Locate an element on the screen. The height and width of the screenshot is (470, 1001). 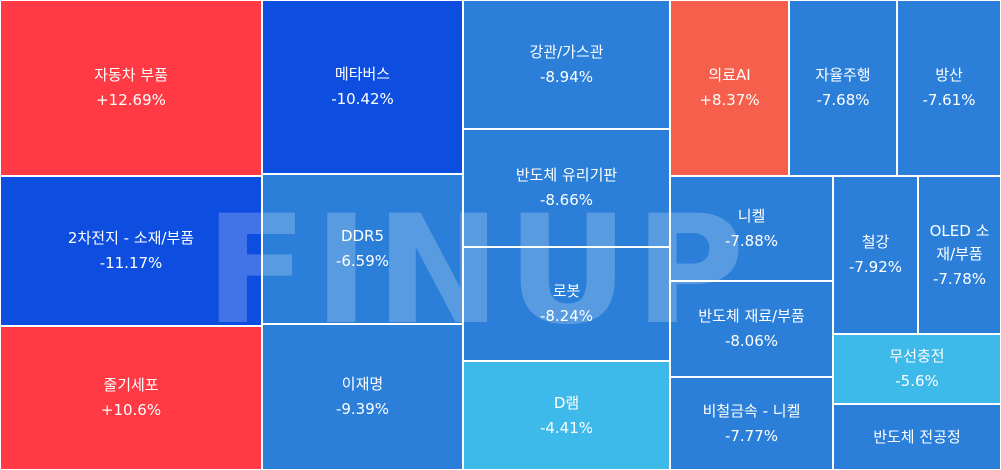
tile-label: 니켈 is located at coordinates (751, 215).